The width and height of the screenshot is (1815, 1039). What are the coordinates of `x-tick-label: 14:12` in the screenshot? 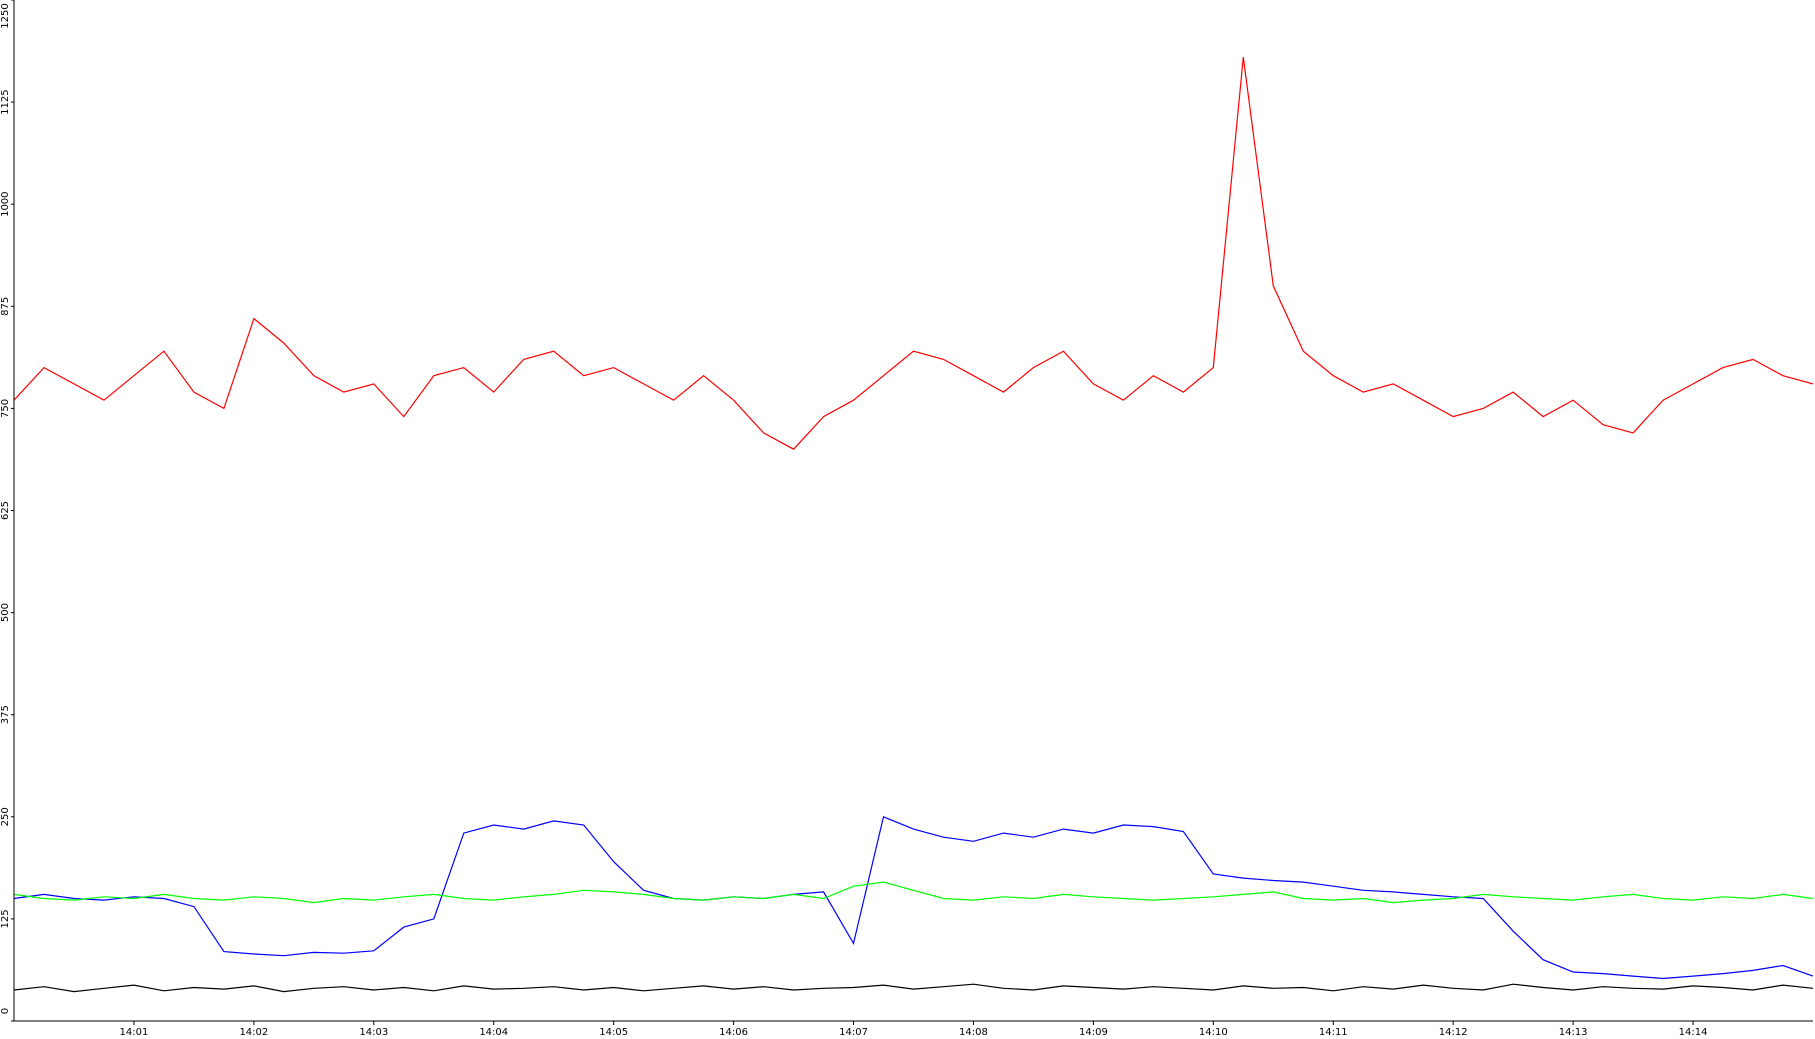 It's located at (1453, 1032).